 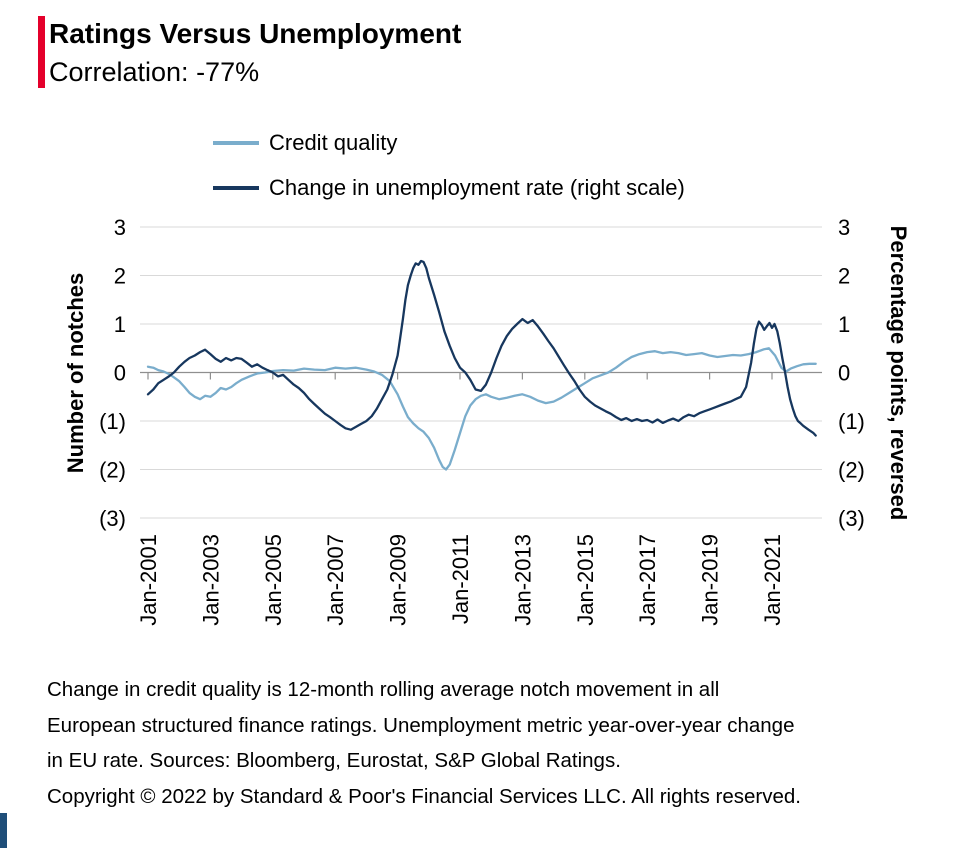 I want to click on x-axis-tick-label: Jan-2009, so click(x=398, y=580).